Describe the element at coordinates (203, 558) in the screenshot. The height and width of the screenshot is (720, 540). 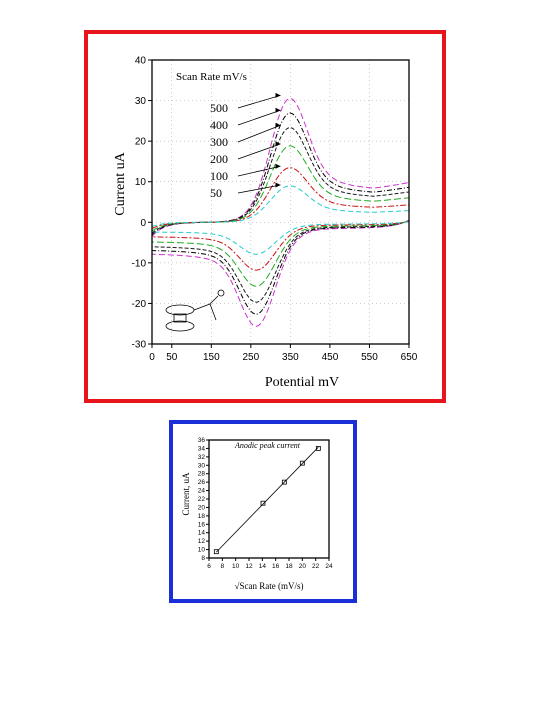
I see `peak-y-tick-label: 8` at that location.